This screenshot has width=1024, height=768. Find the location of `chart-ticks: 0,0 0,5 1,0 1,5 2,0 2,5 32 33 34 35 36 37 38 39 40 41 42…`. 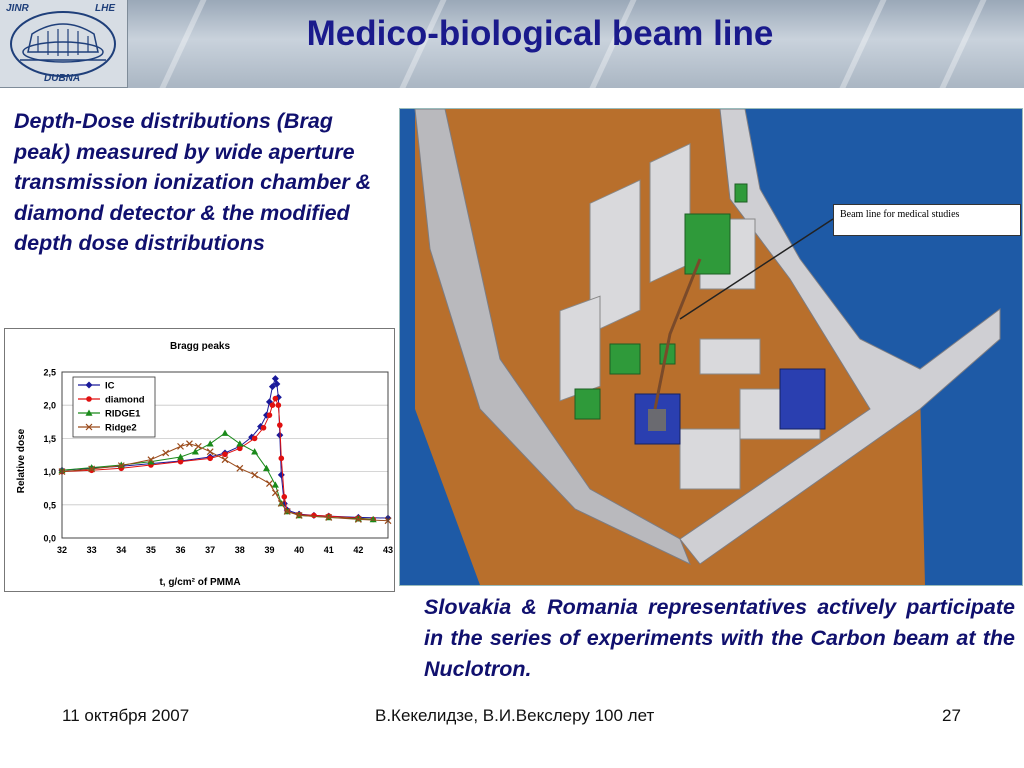

chart-ticks: 0,0 0,5 1,0 1,5 2,0 2,5 32 33 34 35 36 37 38 39 40 41 42… is located at coordinates (218, 462).